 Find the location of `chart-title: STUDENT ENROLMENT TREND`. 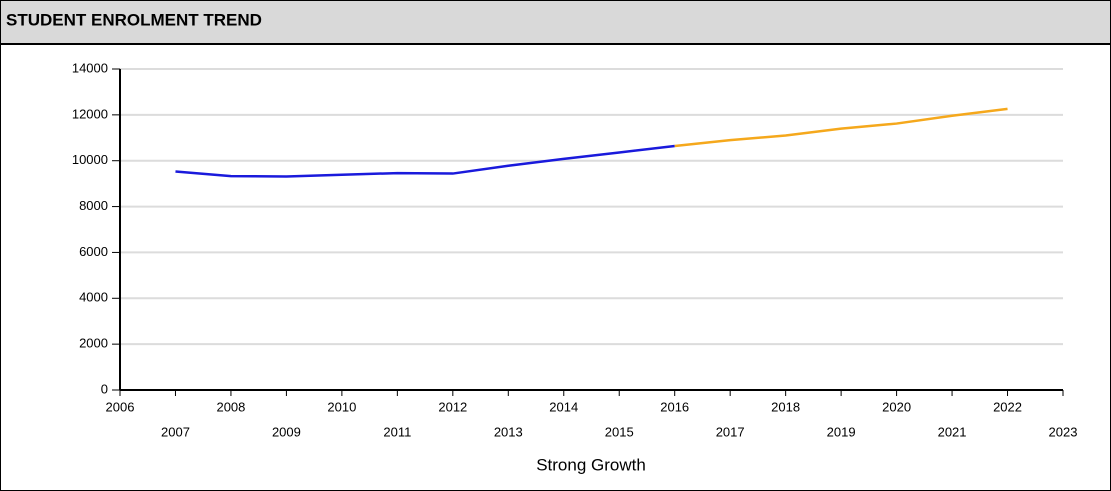

chart-title: STUDENT ENROLMENT TREND is located at coordinates (134, 19).